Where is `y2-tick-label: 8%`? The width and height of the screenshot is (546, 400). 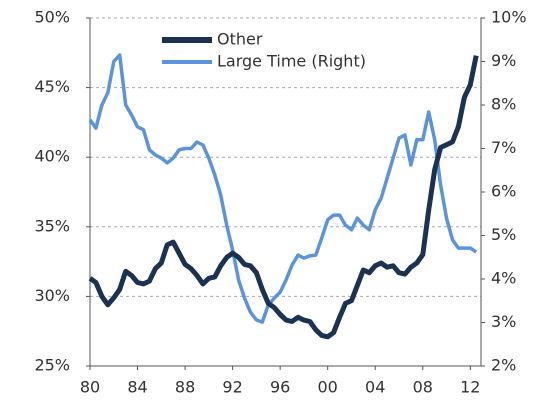 y2-tick-label: 8% is located at coordinates (503, 104).